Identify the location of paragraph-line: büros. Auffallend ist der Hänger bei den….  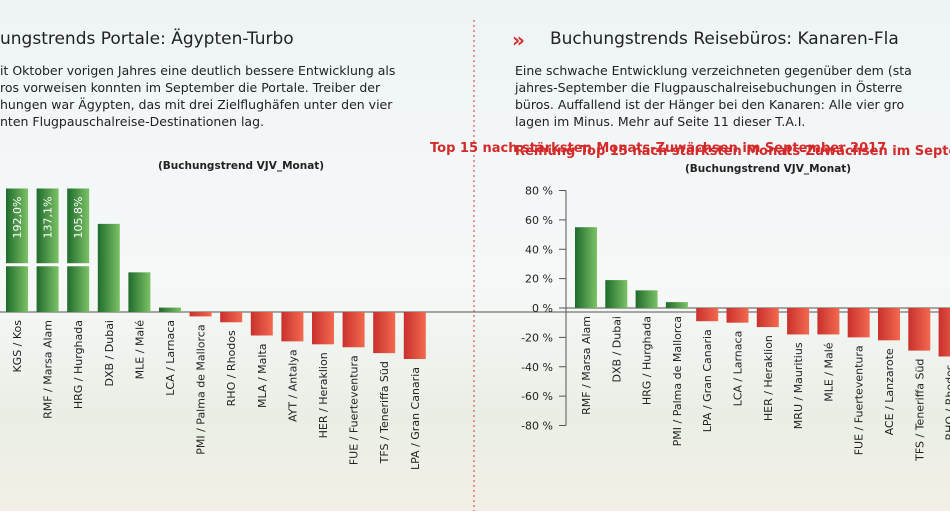
(709, 104).